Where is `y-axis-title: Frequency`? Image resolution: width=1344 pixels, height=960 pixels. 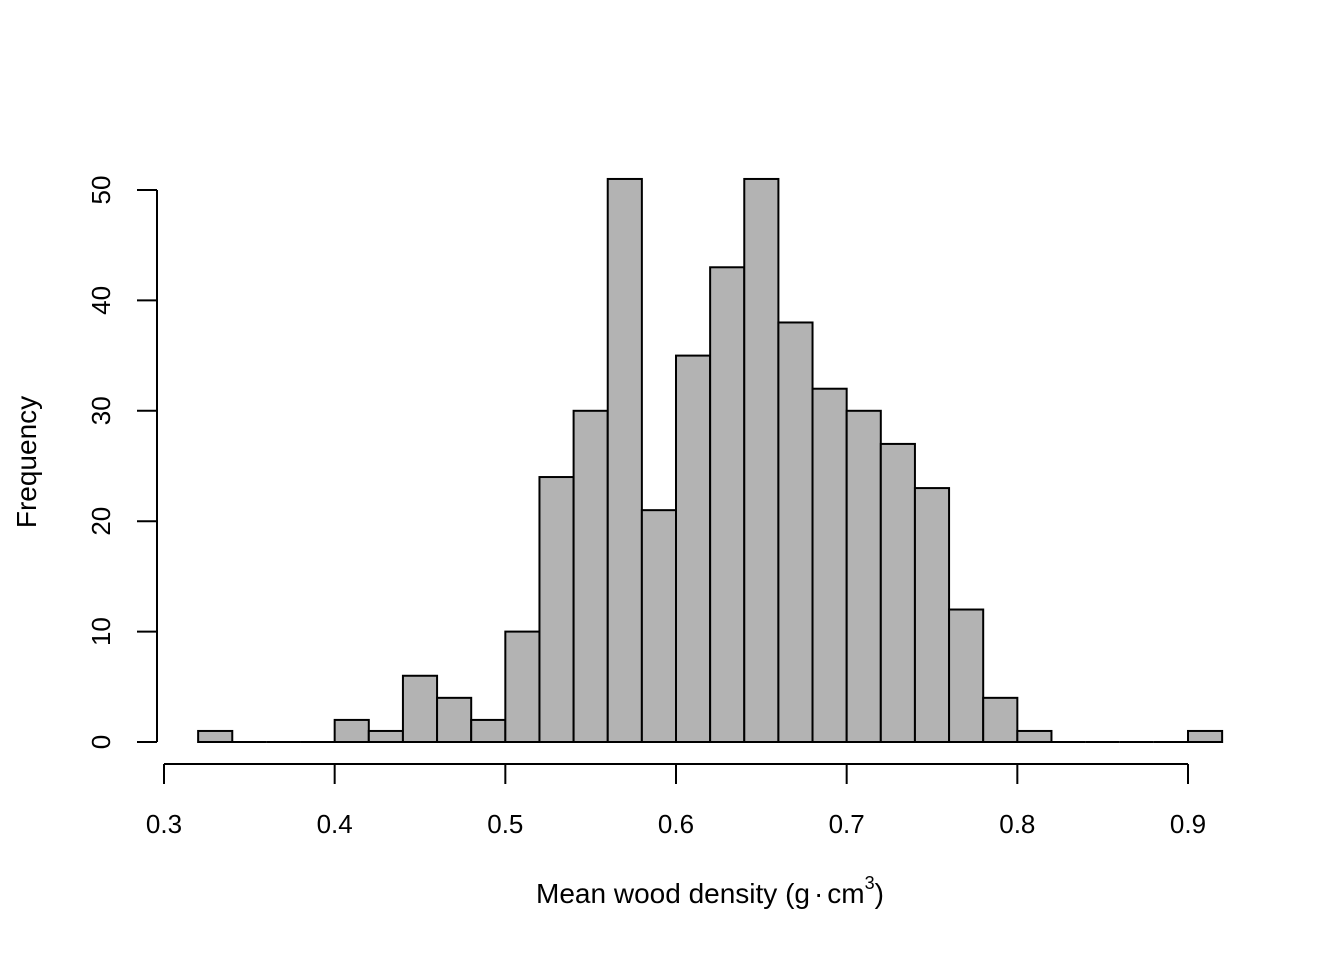 y-axis-title: Frequency is located at coordinates (26, 462).